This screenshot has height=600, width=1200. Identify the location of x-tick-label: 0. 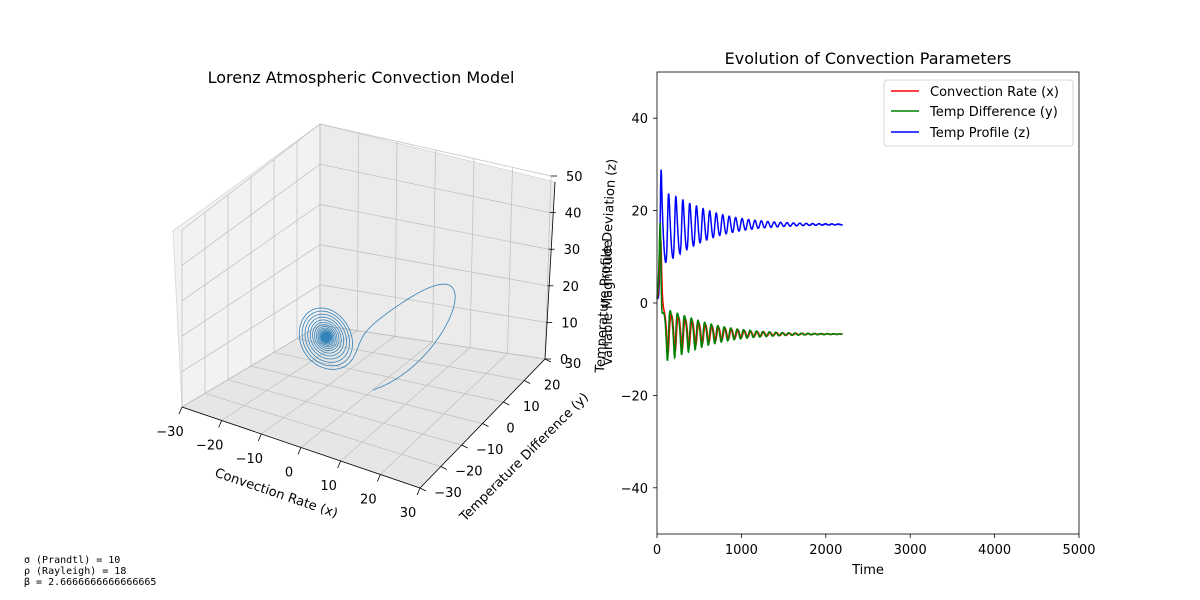
(289, 473).